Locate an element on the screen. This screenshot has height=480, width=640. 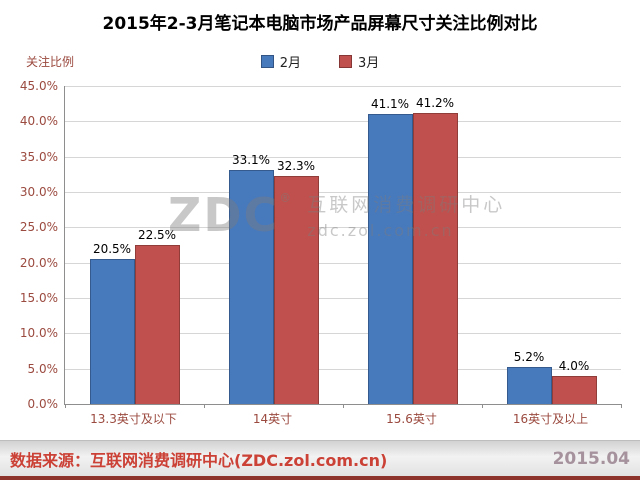
x-axis-category-labels: 13.3英寸及以下 14英寸 15.6英寸 16英寸及以上 is located at coordinates (342, 419).